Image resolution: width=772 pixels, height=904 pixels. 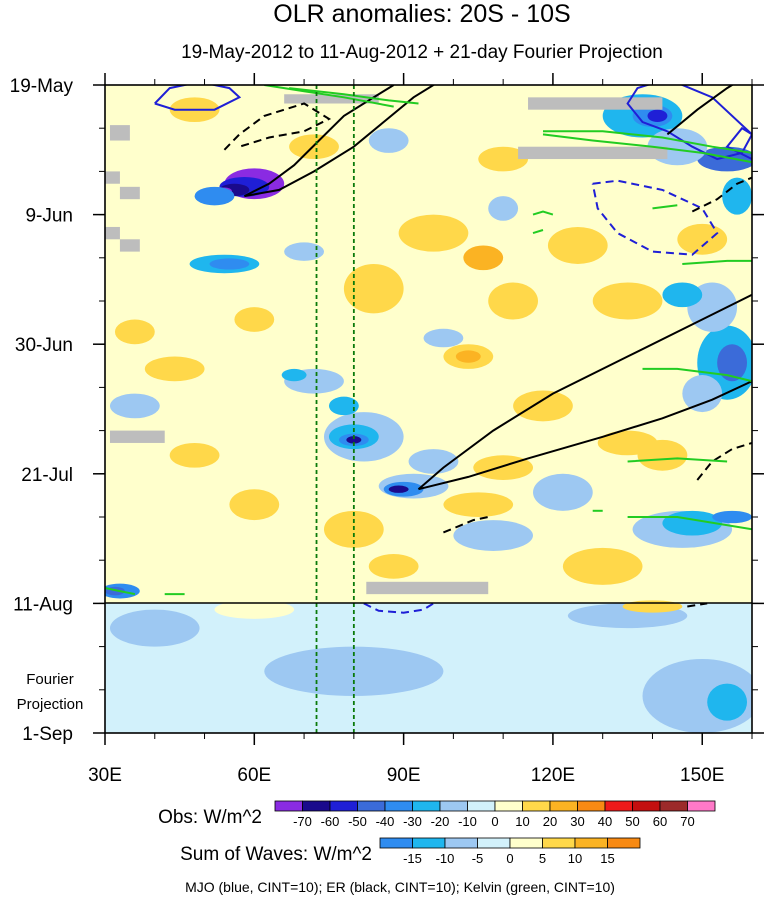 What do you see at coordinates (49, 216) in the screenshot?
I see `y-tick-label-1: 9-Jun` at bounding box center [49, 216].